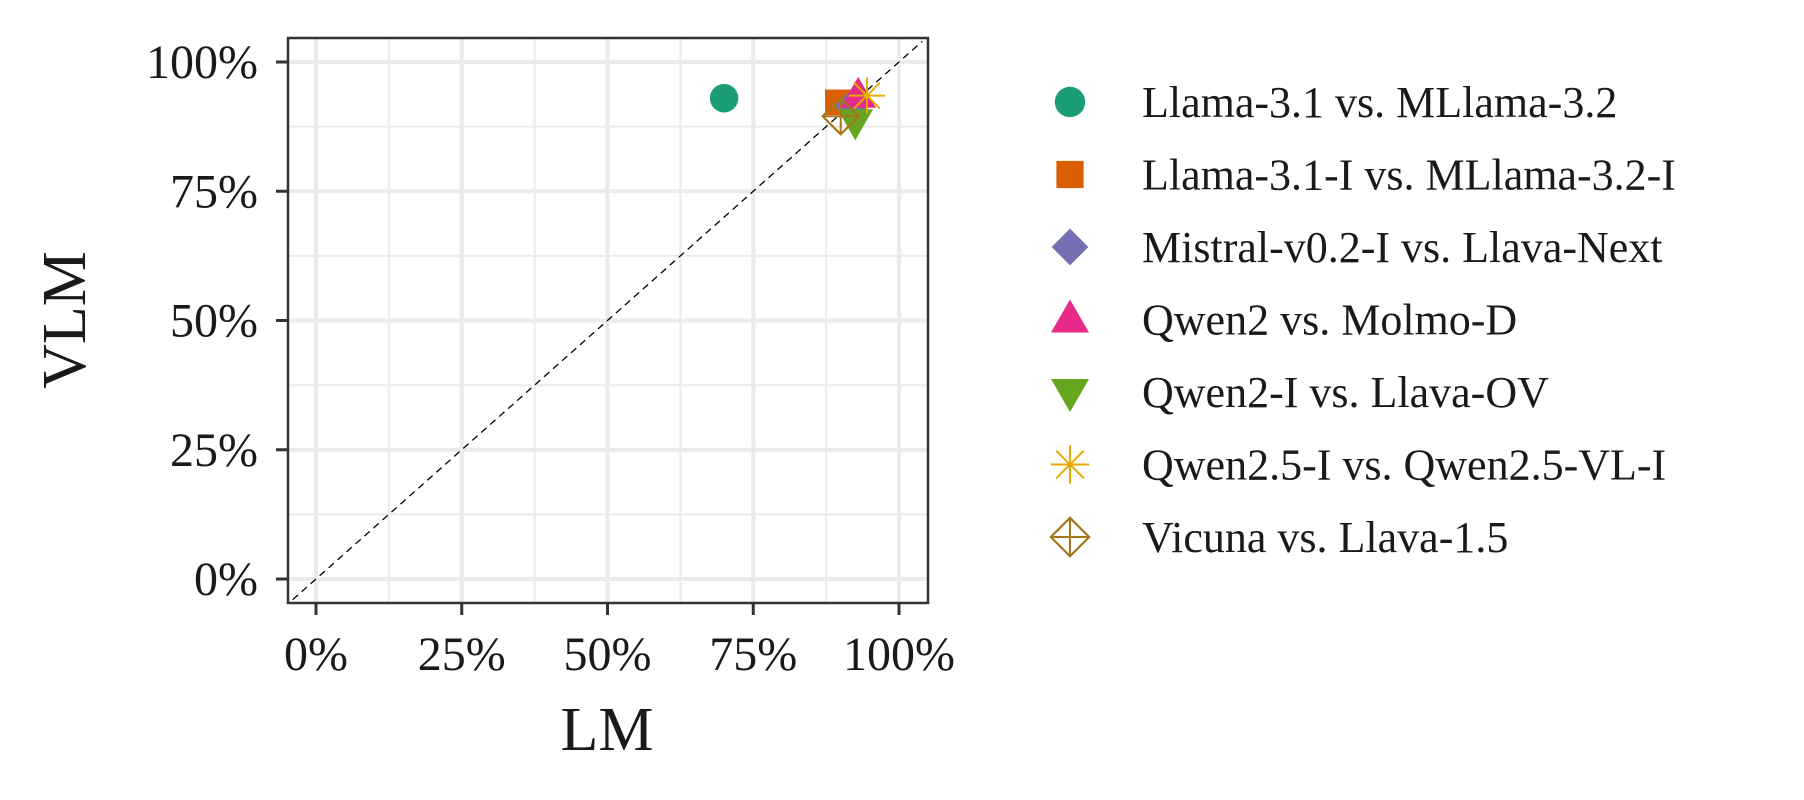 This screenshot has height=800, width=1804. What do you see at coordinates (1379, 102) in the screenshot?
I see `legend-label: Llama-3.1 vs. MLlama-3.2` at bounding box center [1379, 102].